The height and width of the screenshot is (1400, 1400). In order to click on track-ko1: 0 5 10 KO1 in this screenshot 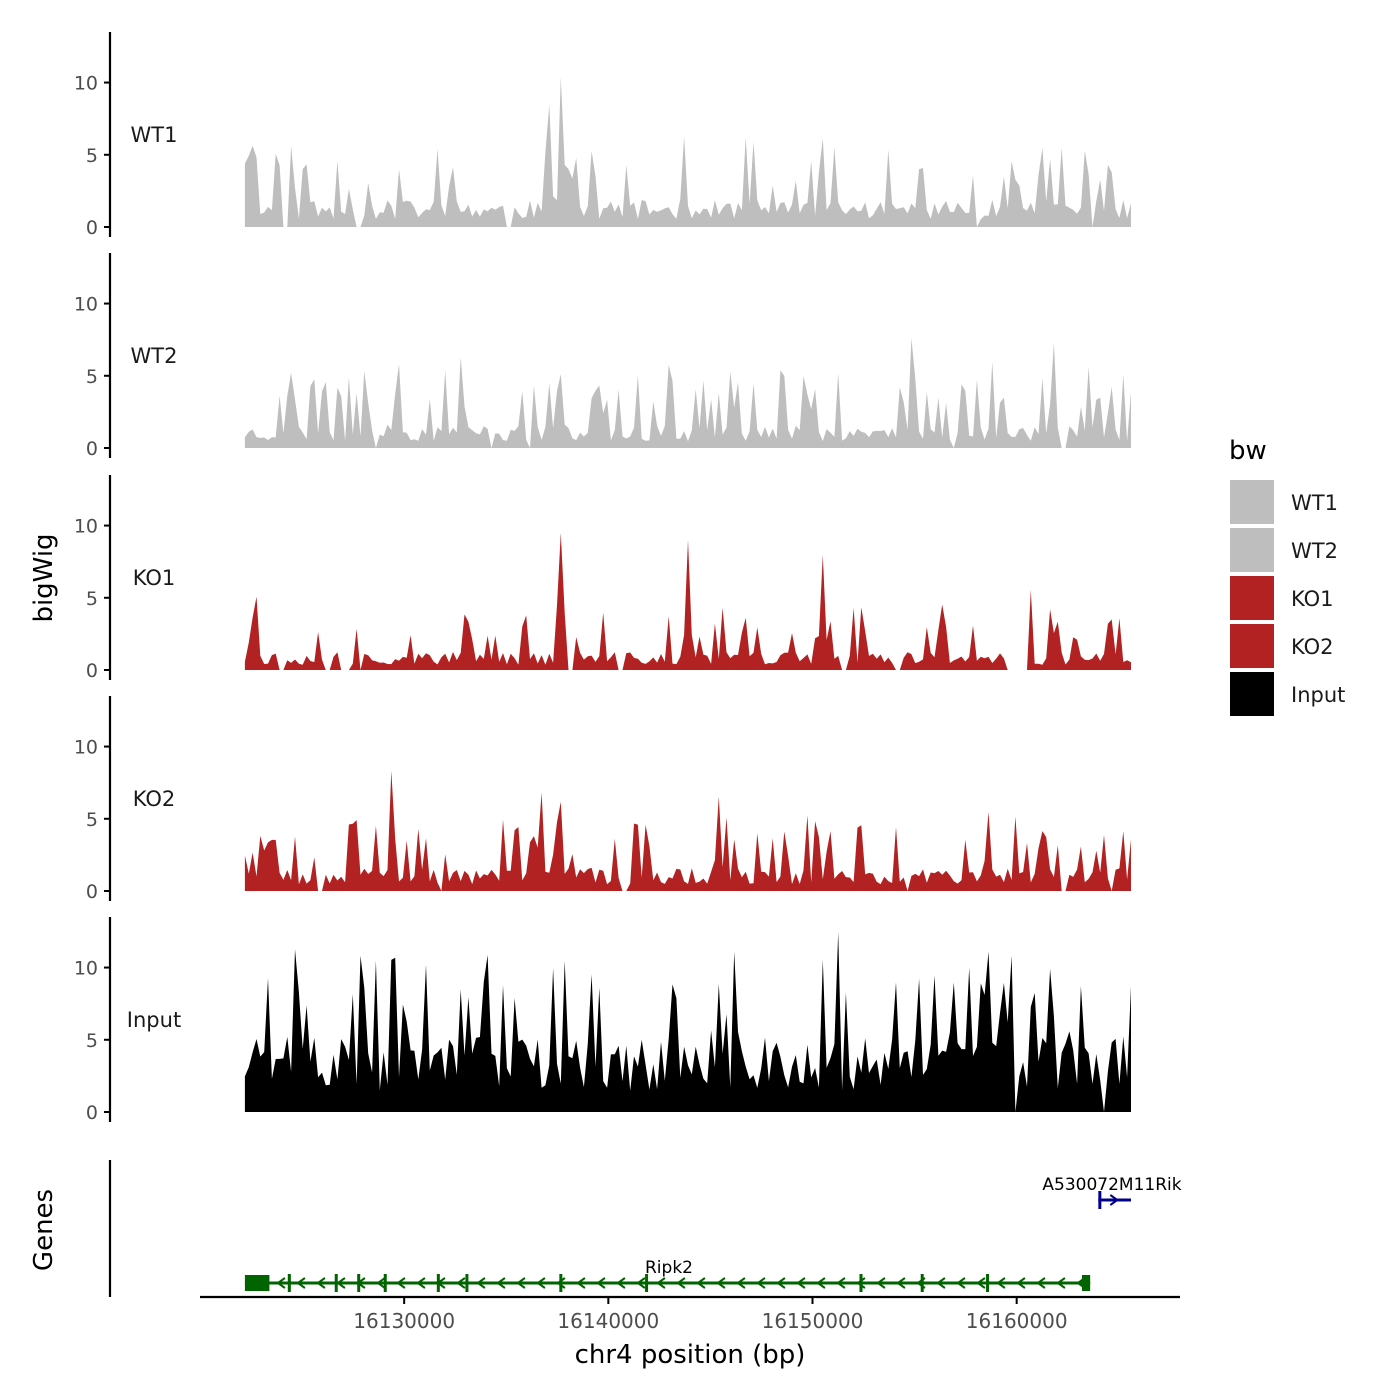, I will do `click(602, 578)`.